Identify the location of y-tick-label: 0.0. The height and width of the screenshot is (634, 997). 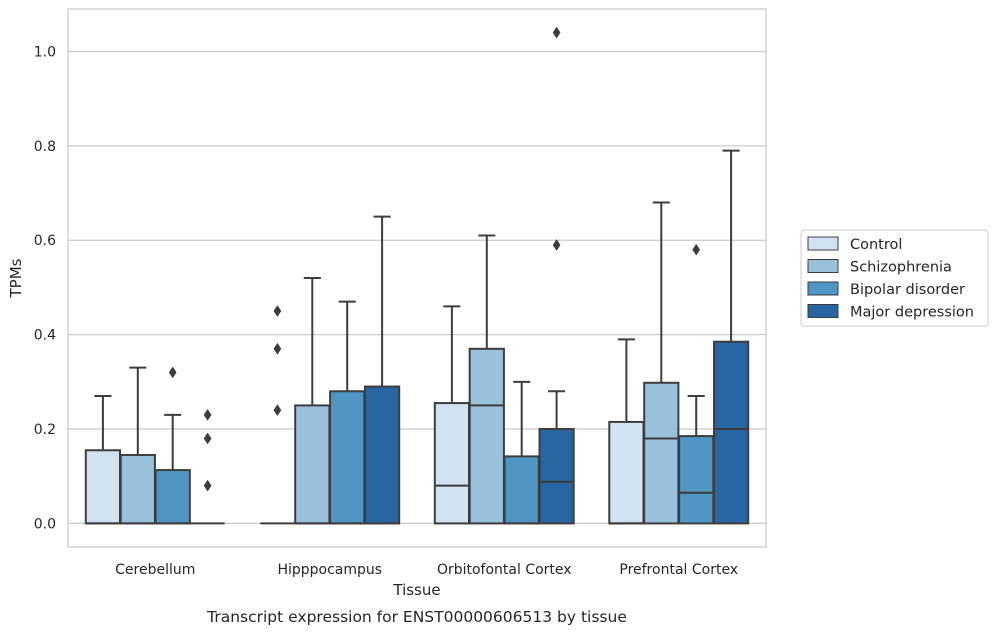
(45, 524).